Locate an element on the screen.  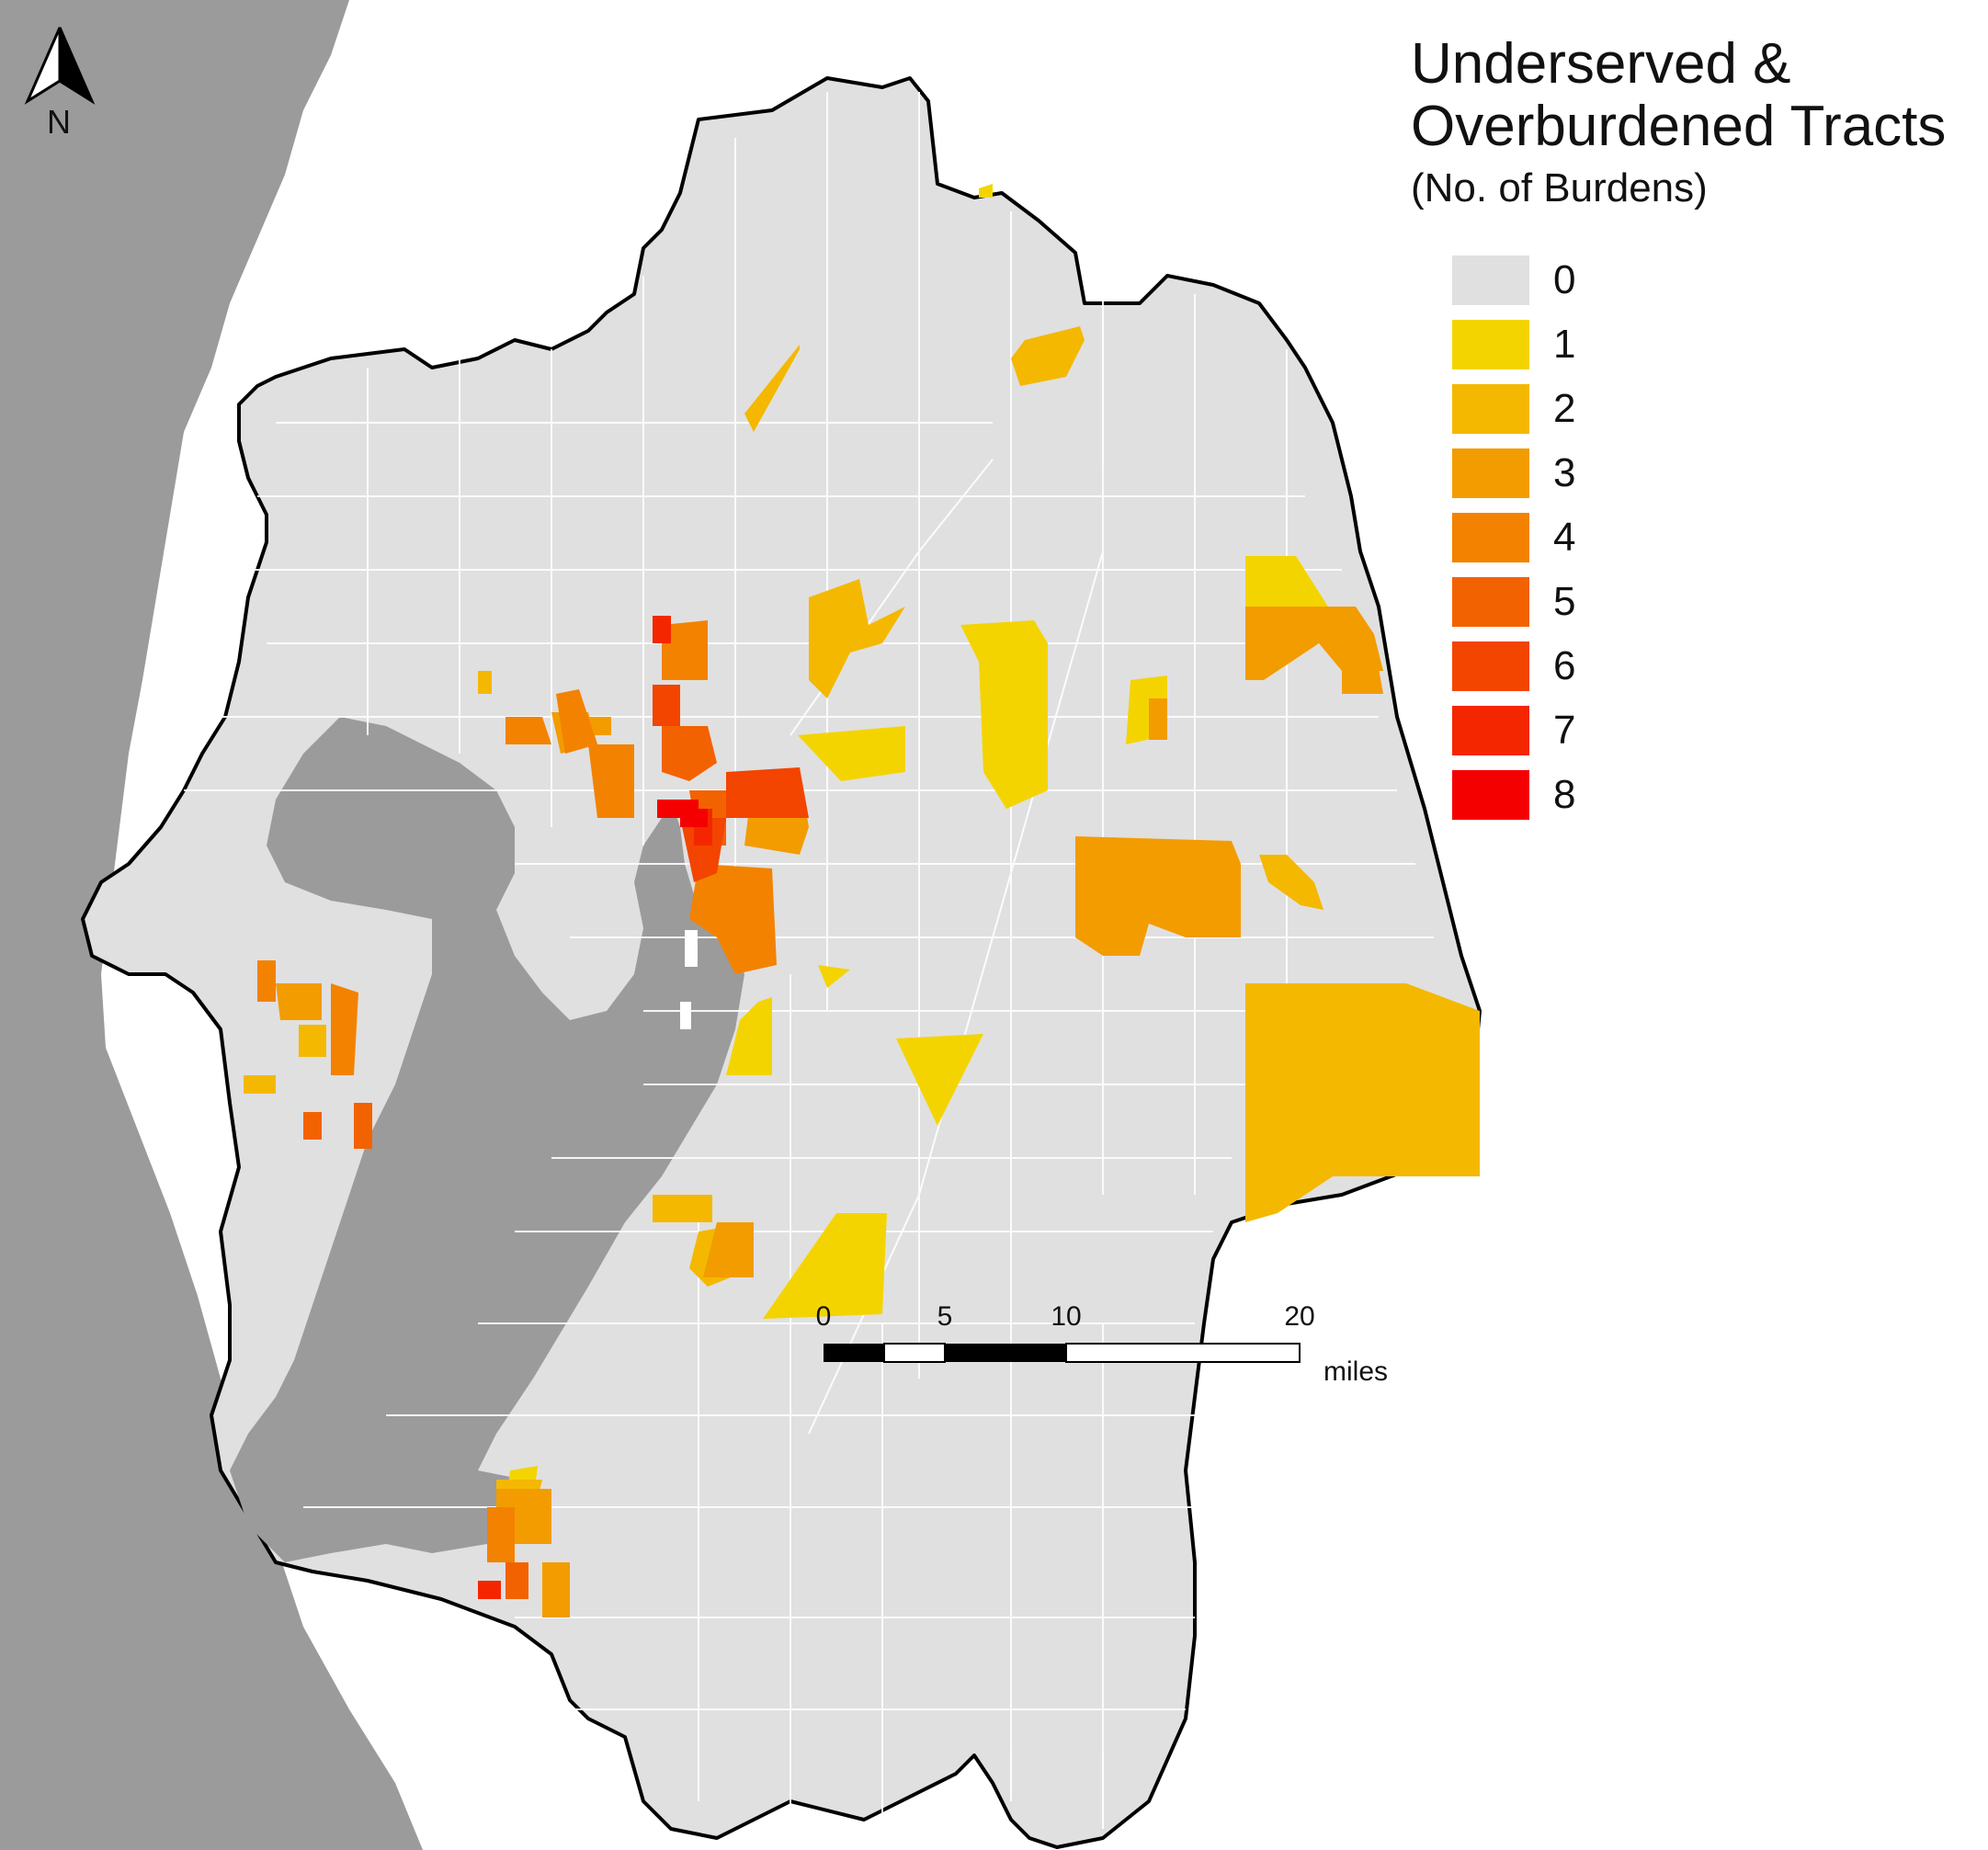
legend-item: 0 is located at coordinates (1513, 280).